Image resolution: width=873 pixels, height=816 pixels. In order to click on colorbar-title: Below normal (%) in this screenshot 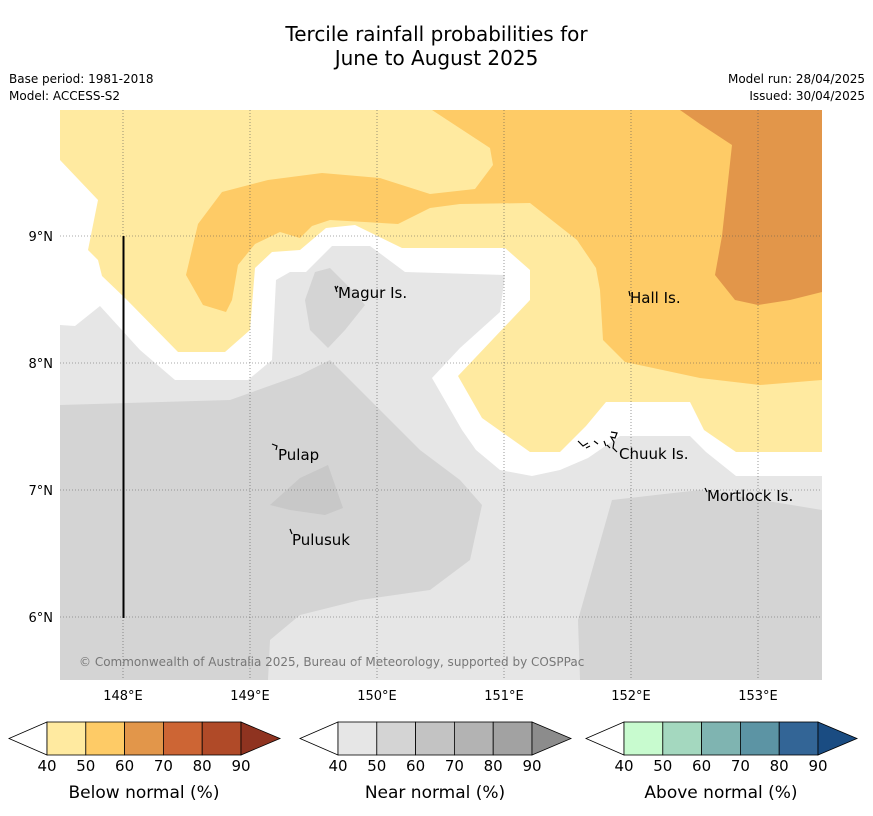, I will do `click(144, 793)`.